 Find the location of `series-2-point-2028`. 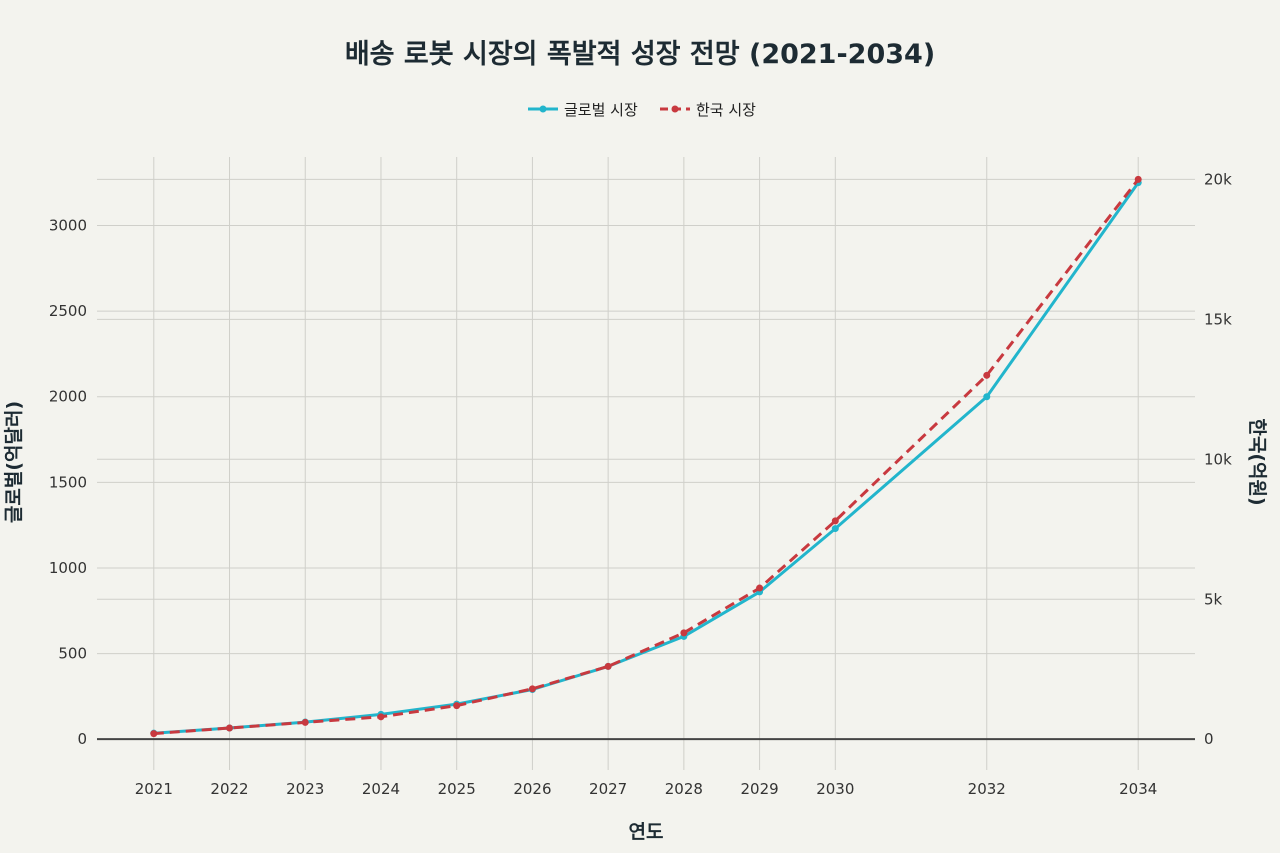

series-2-point-2028 is located at coordinates (684, 633).